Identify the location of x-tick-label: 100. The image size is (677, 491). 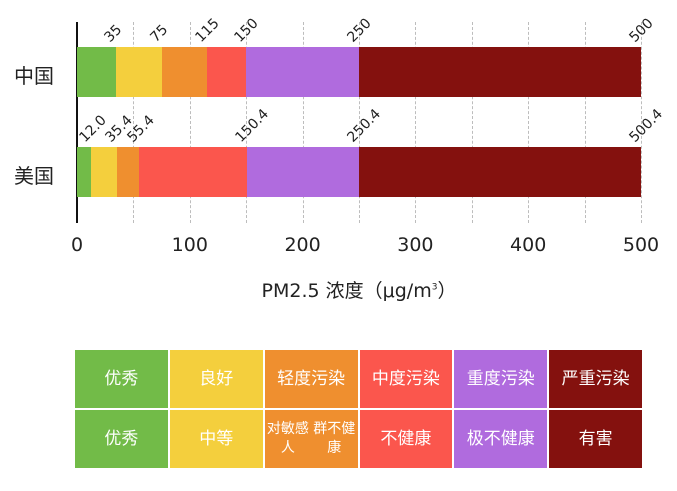
(189, 245).